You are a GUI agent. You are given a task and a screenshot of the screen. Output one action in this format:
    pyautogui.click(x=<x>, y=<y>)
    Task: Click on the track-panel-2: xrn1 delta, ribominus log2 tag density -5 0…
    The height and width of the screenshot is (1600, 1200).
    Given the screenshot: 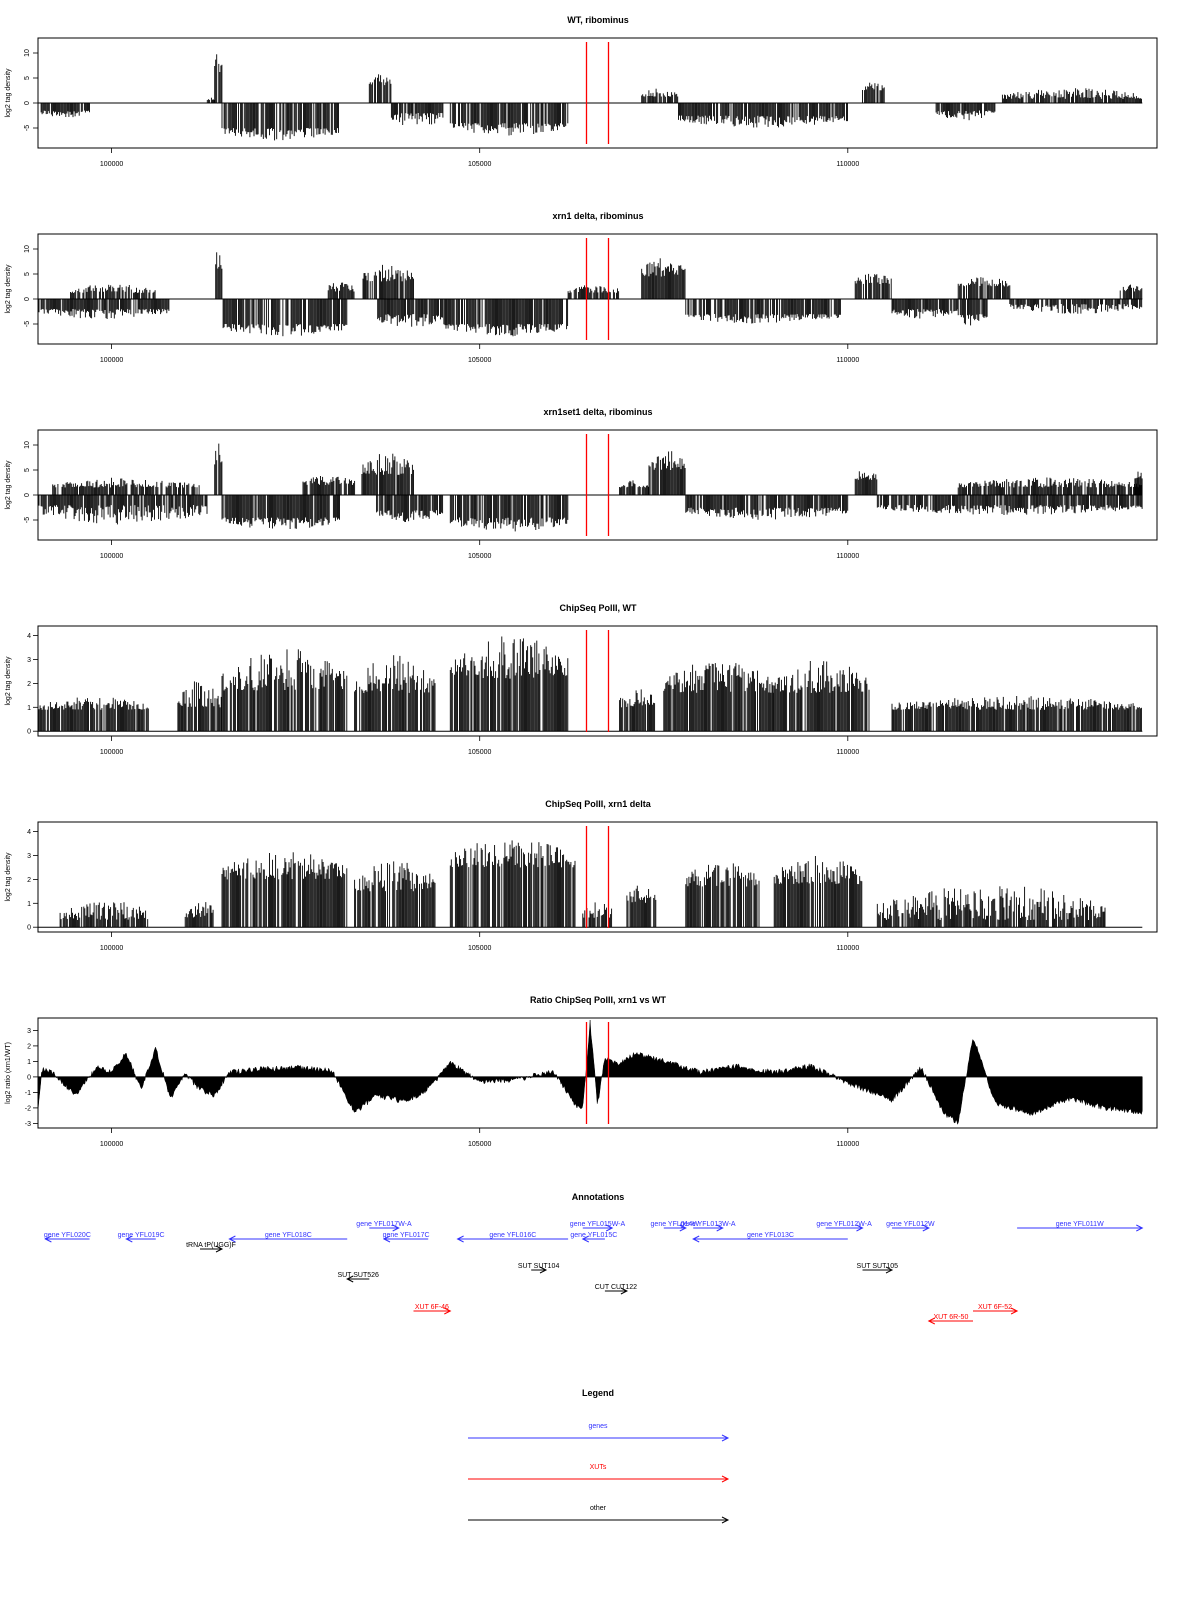 What is the action you would take?
    pyautogui.click(x=581, y=287)
    